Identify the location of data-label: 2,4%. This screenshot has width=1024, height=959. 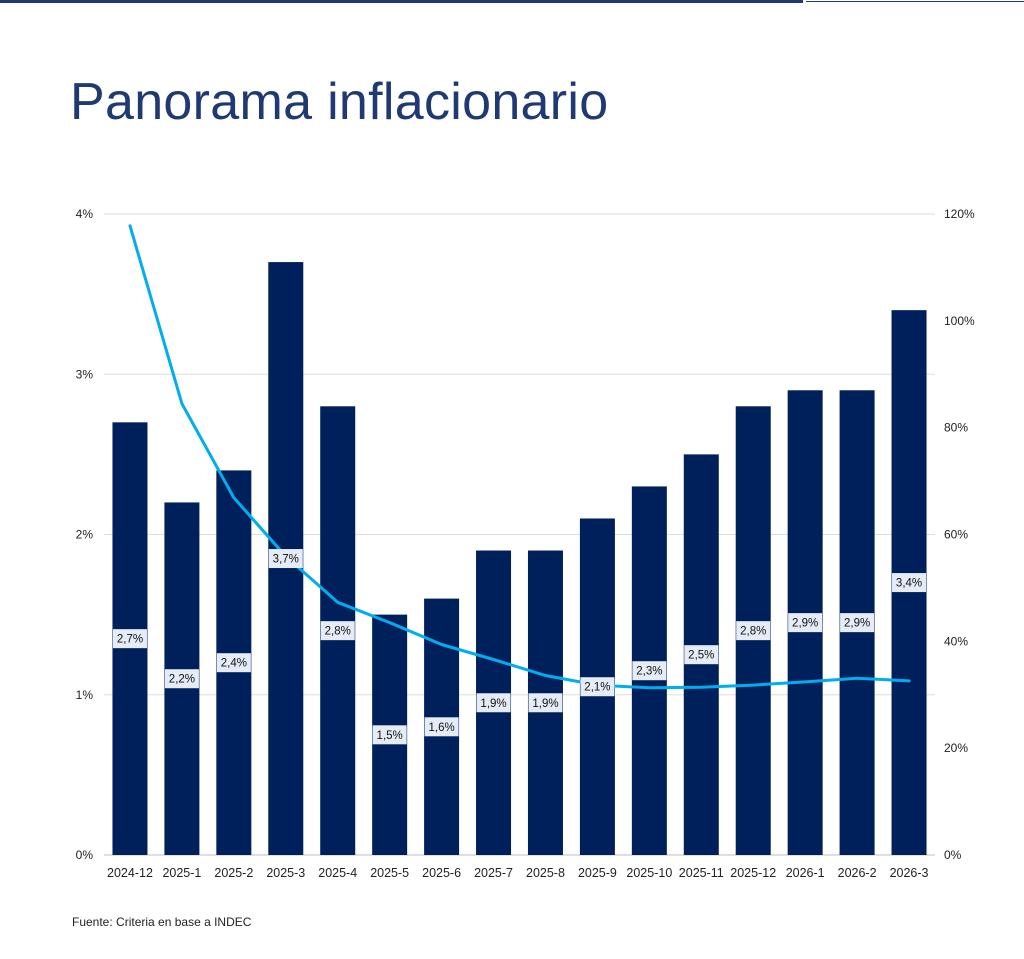
(234, 664).